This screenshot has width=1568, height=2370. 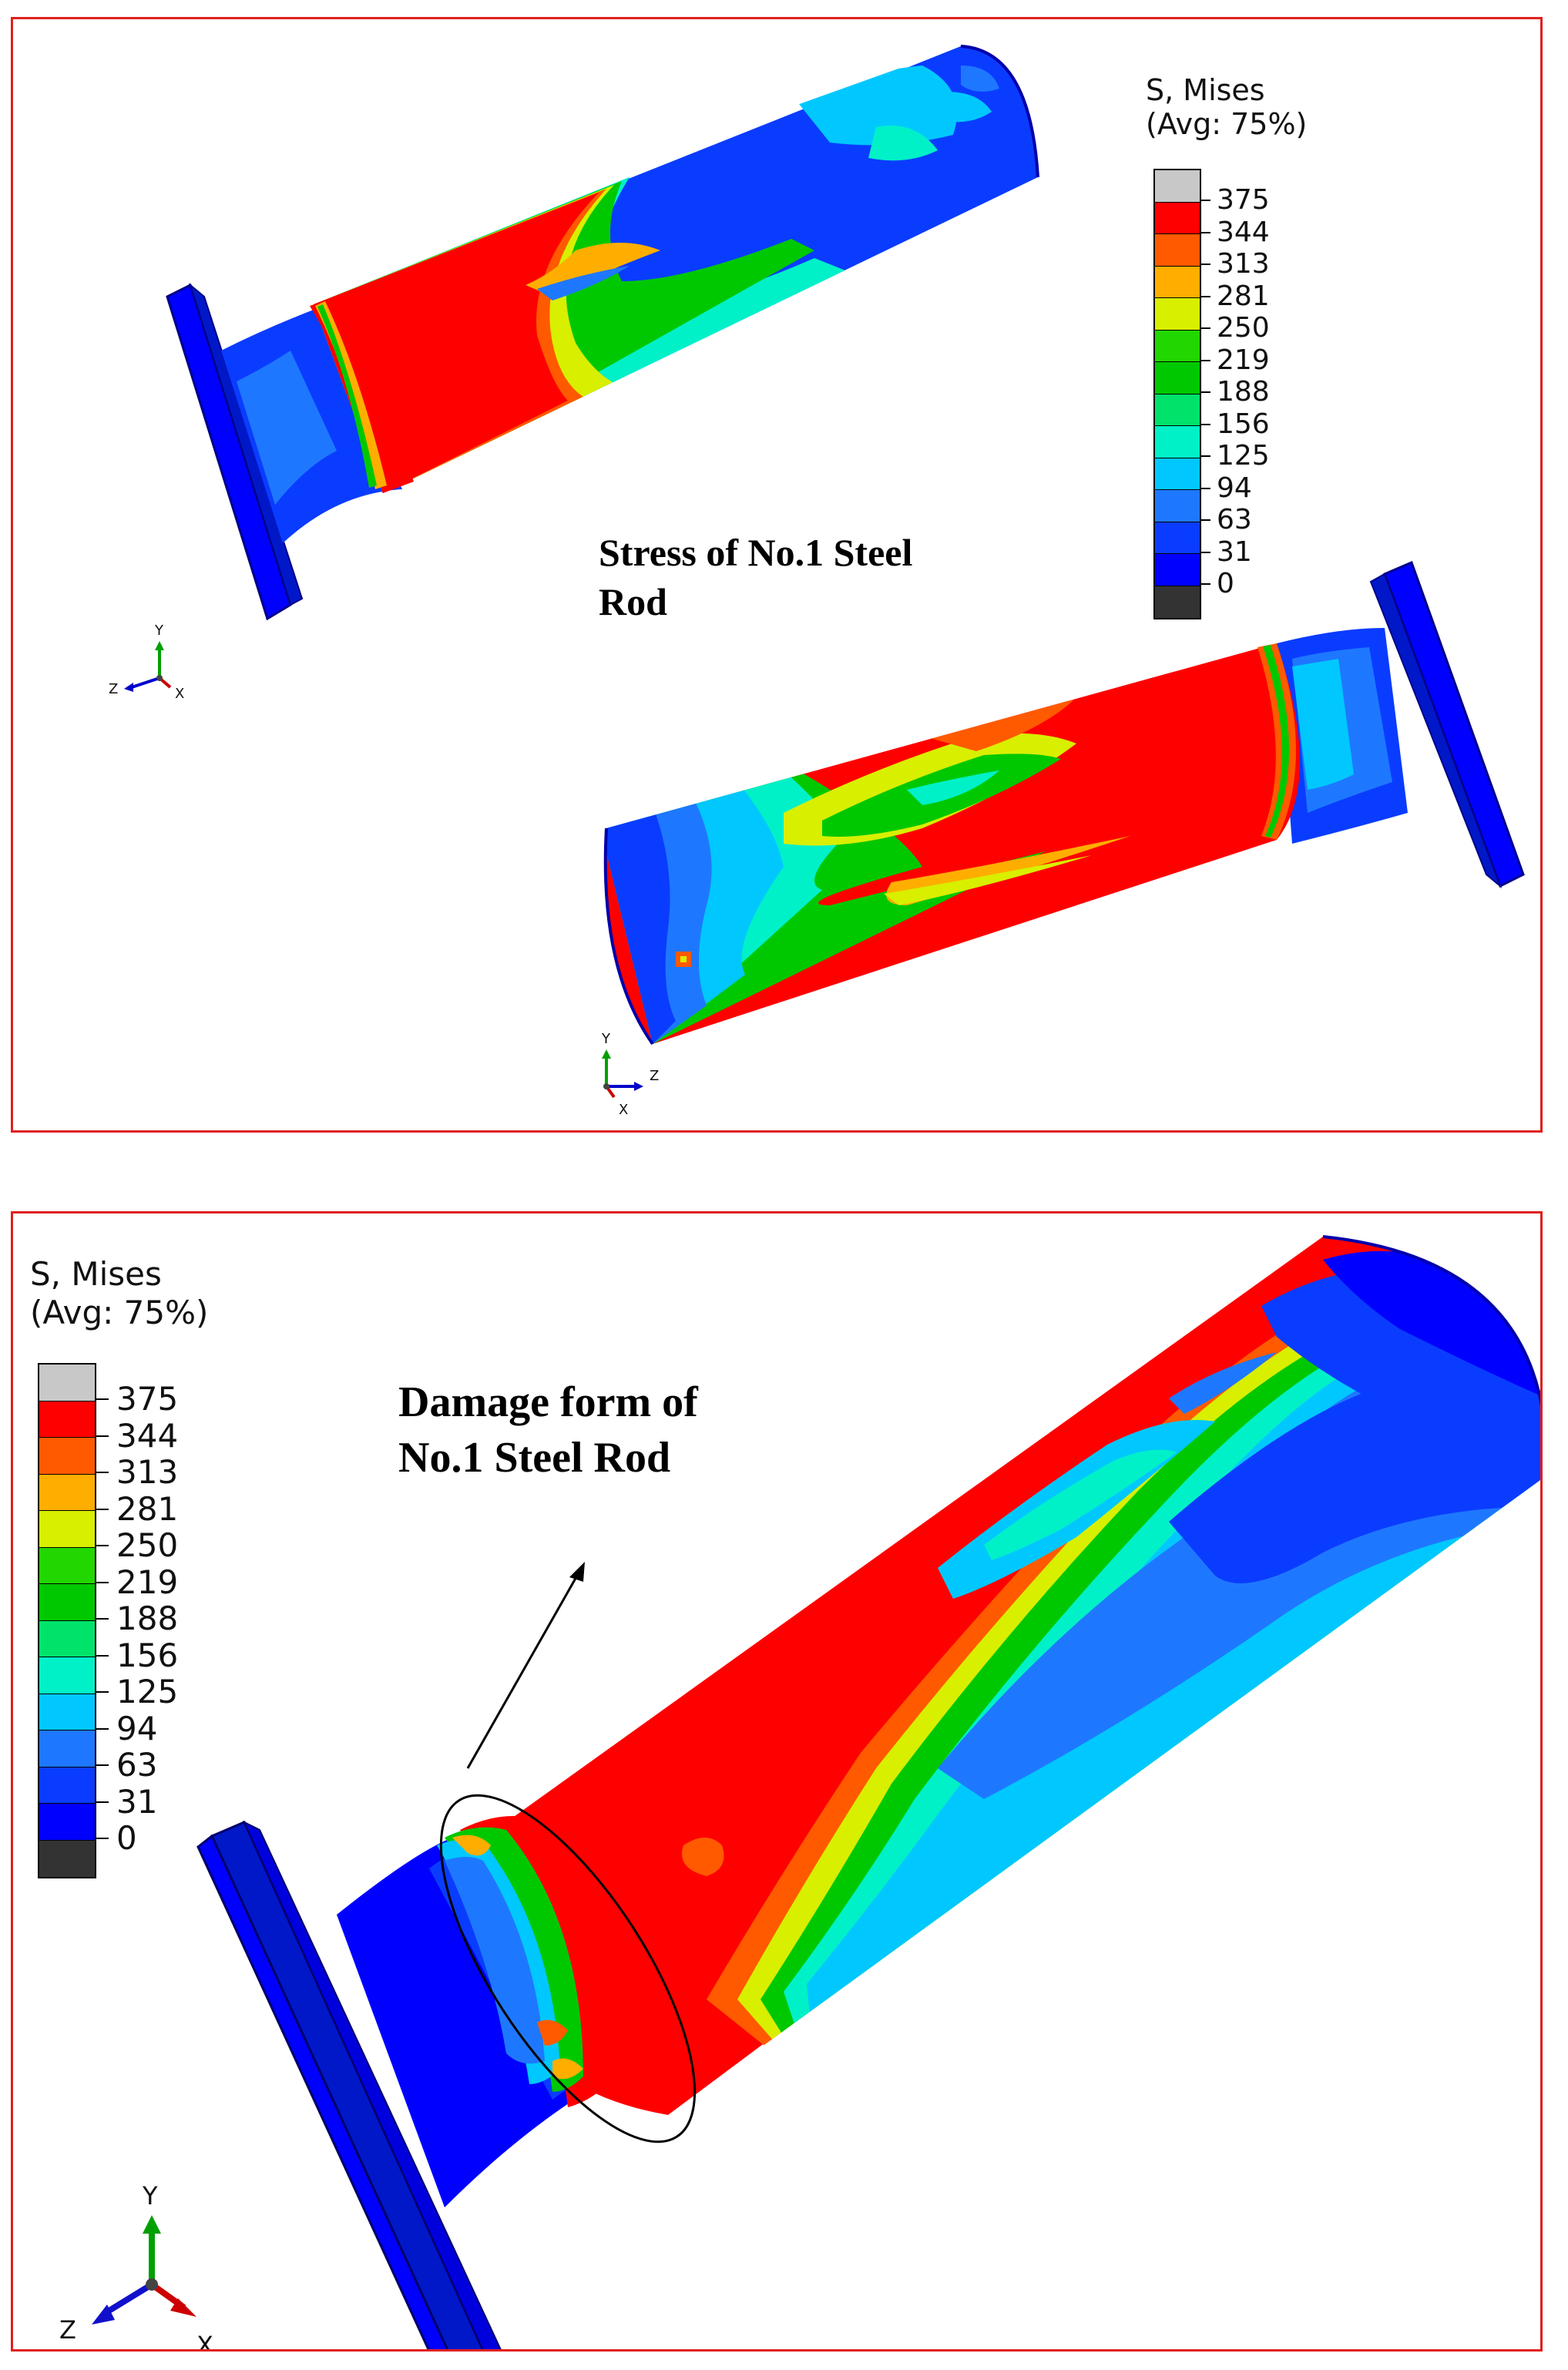 I want to click on rod-c-end-plate, so click(x=322, y=2091).